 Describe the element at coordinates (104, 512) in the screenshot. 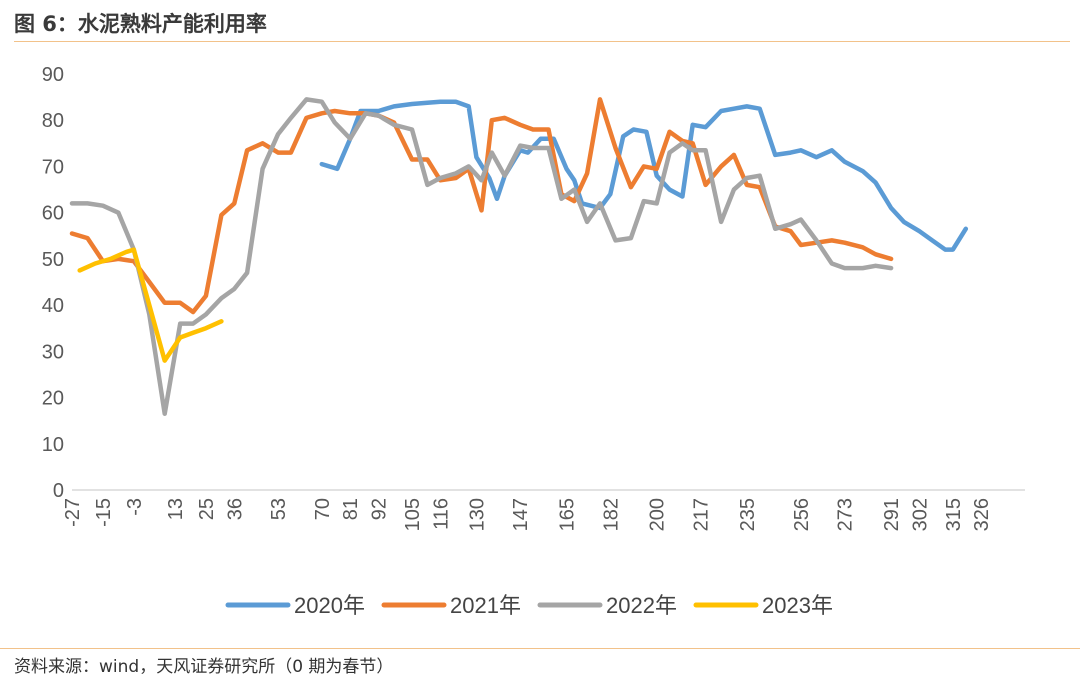

I see `x-tick-label: -15` at that location.